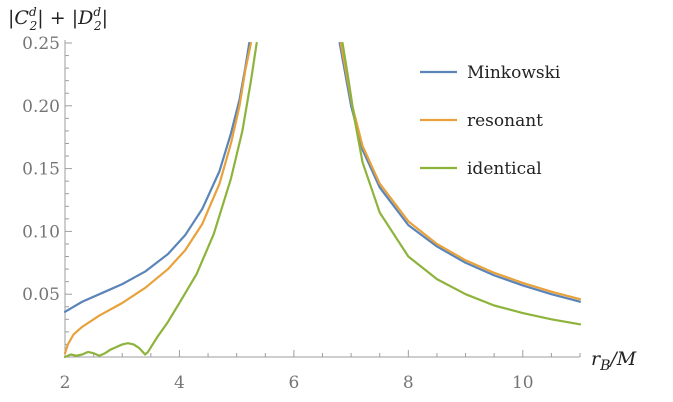 The height and width of the screenshot is (402, 673). I want to click on y-axis-title: |Cd 2| + |Dd 2|, so click(58, 19).